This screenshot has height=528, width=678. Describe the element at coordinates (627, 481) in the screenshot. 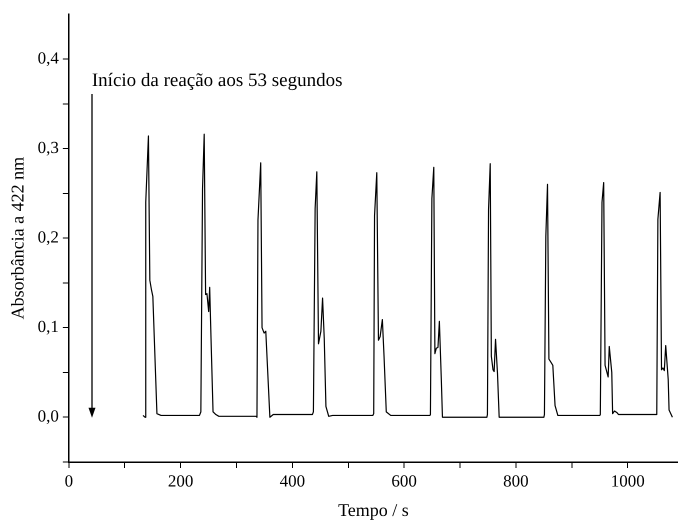

I see `x-tick-label: 1000` at that location.